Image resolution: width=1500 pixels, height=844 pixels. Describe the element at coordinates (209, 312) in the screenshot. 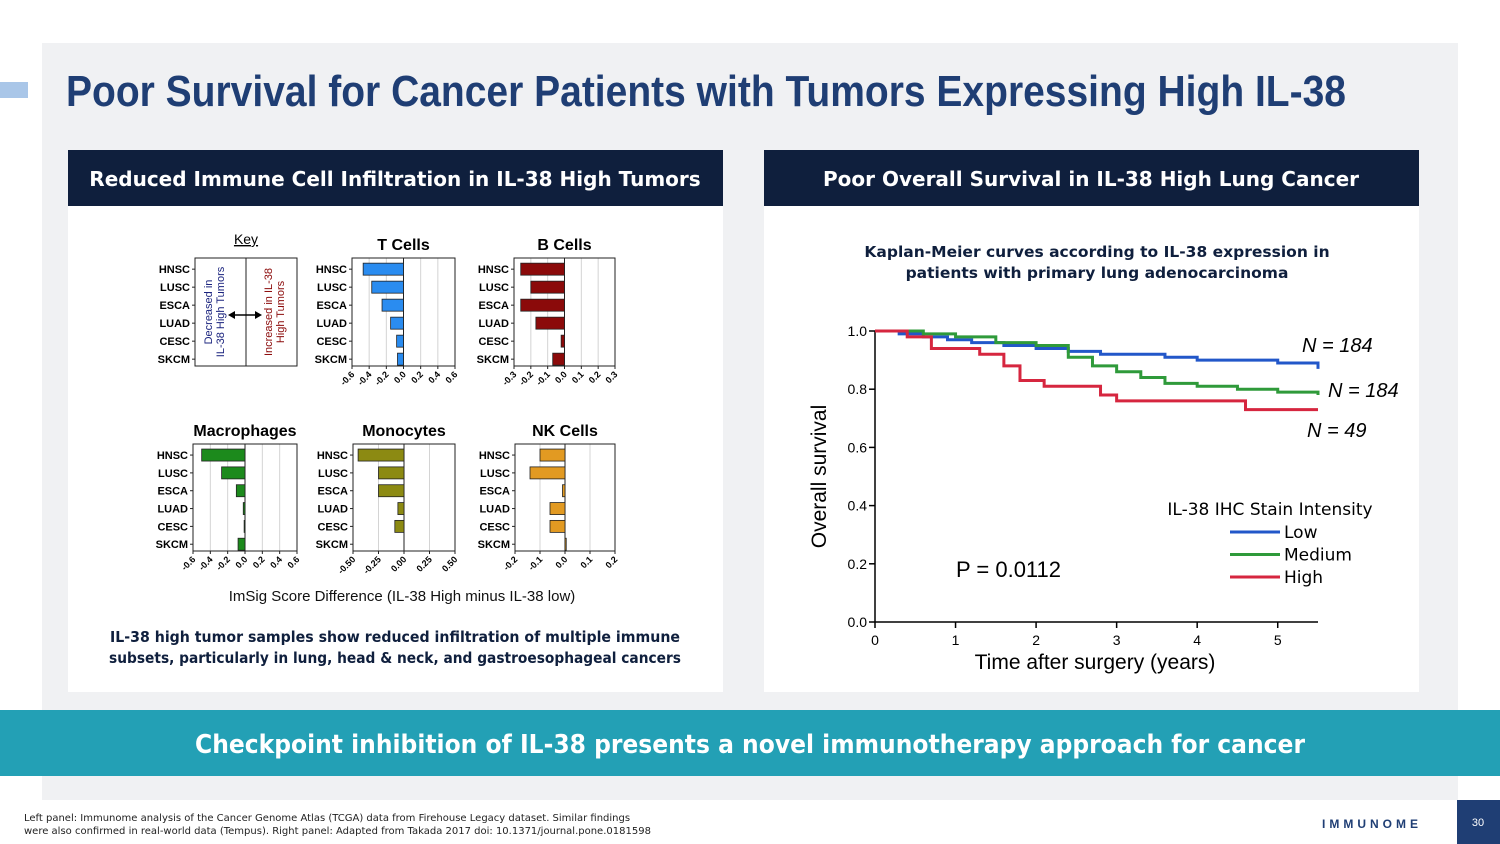

I see `key-decreased: Decreased in` at that location.